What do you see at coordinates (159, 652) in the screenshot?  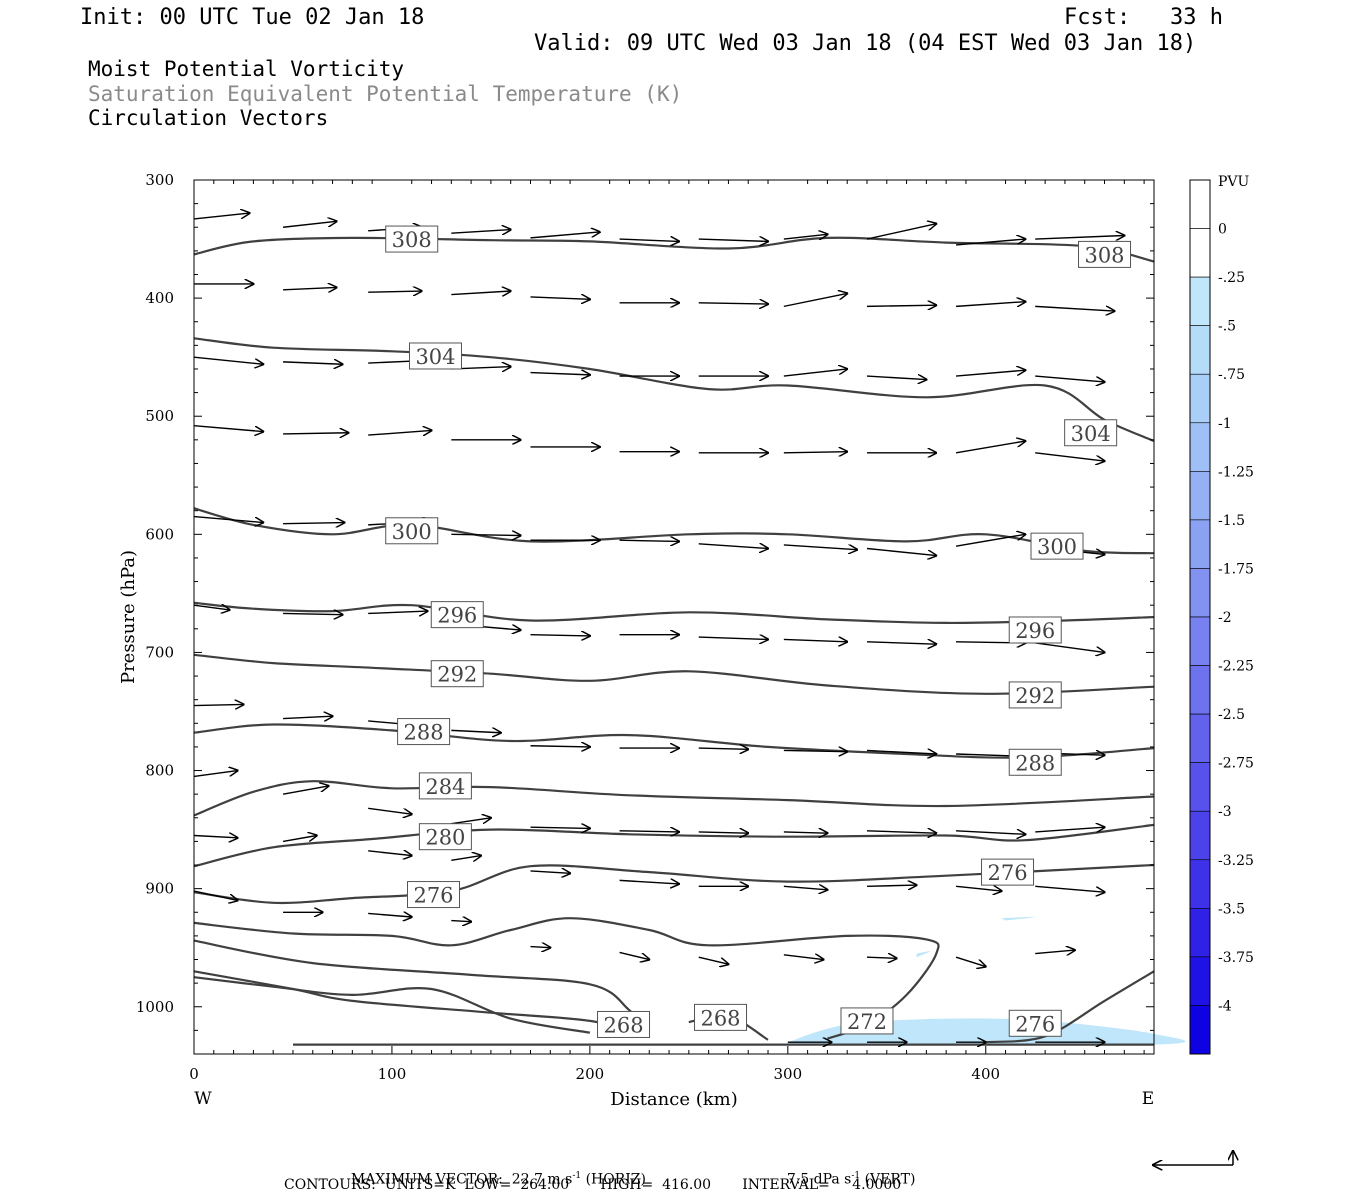 I see `y-tick-label-4: 700` at bounding box center [159, 652].